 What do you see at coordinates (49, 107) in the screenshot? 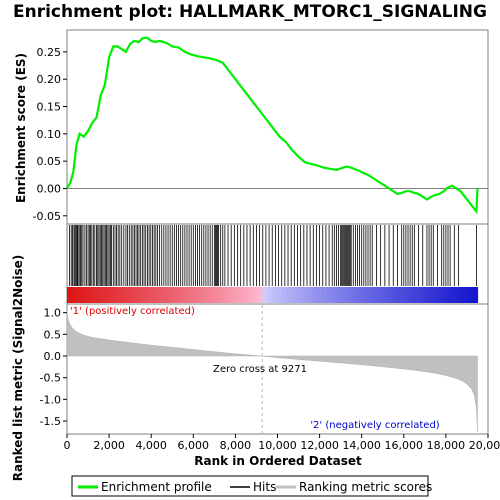
I see `es-ytick-label: 0.15` at bounding box center [49, 107].